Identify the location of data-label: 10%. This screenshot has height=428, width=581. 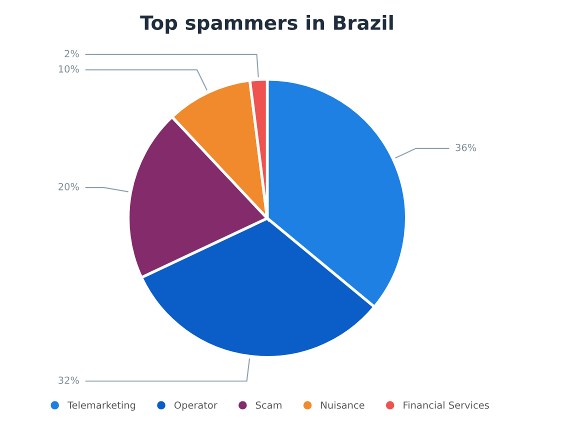
(68, 69).